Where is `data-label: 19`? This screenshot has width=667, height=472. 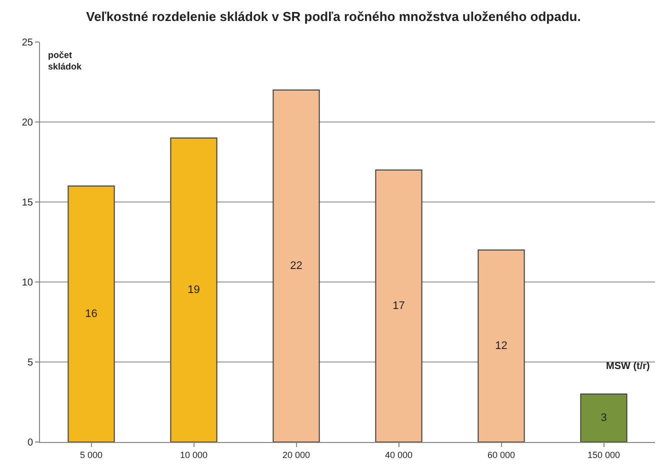 data-label: 19 is located at coordinates (194, 290).